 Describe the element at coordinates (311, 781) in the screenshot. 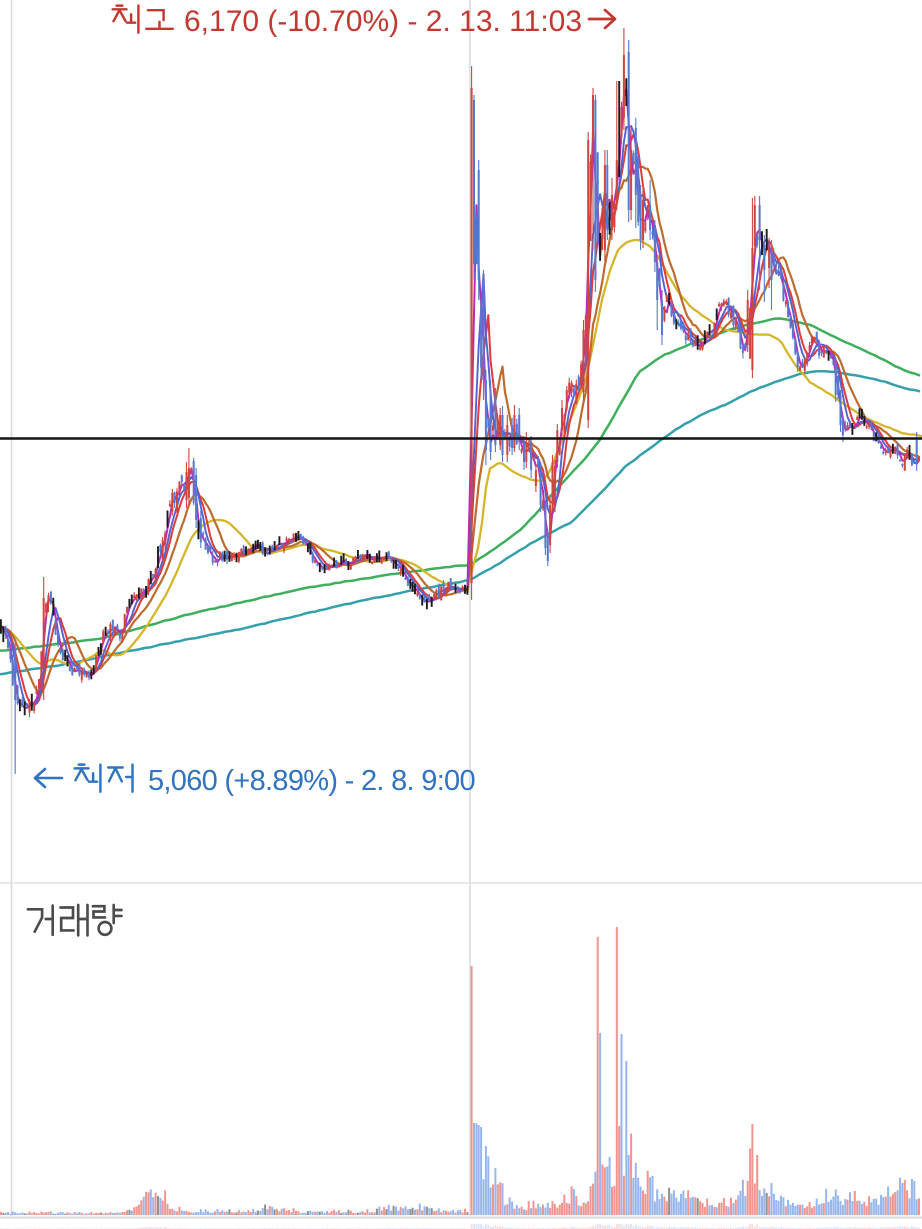

I see `svg-text: 5,060 (+8.89%) - 2. 8. 9:00` at that location.